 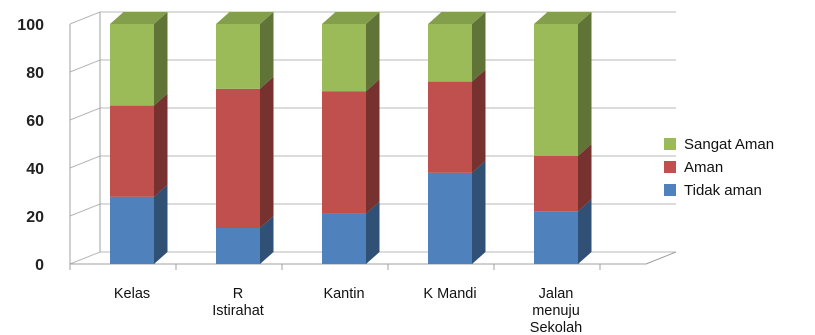 I want to click on x-category-label-line: menuju, so click(x=556, y=311).